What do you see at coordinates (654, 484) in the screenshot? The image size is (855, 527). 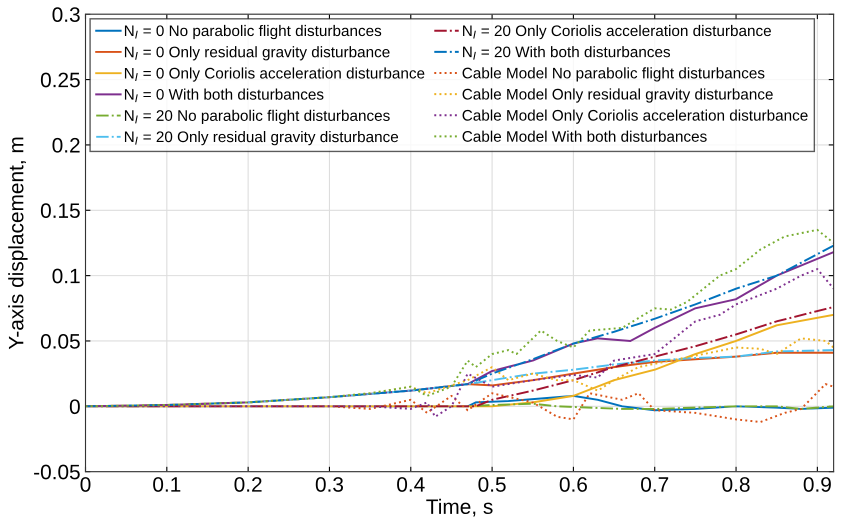 I see `x-tick-label: 0.7` at bounding box center [654, 484].